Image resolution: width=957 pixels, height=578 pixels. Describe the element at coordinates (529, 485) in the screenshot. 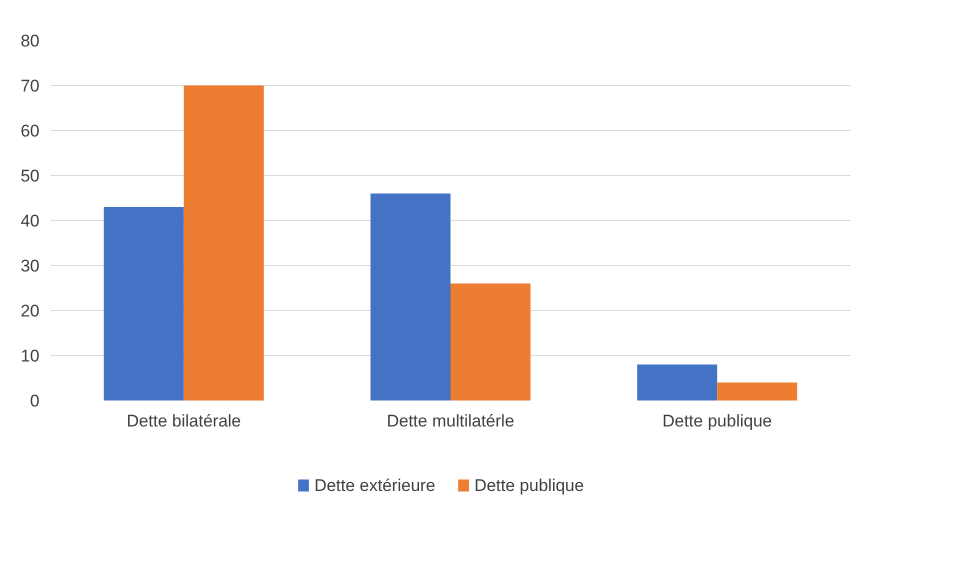

I see `legend-label: Dette publique` at that location.